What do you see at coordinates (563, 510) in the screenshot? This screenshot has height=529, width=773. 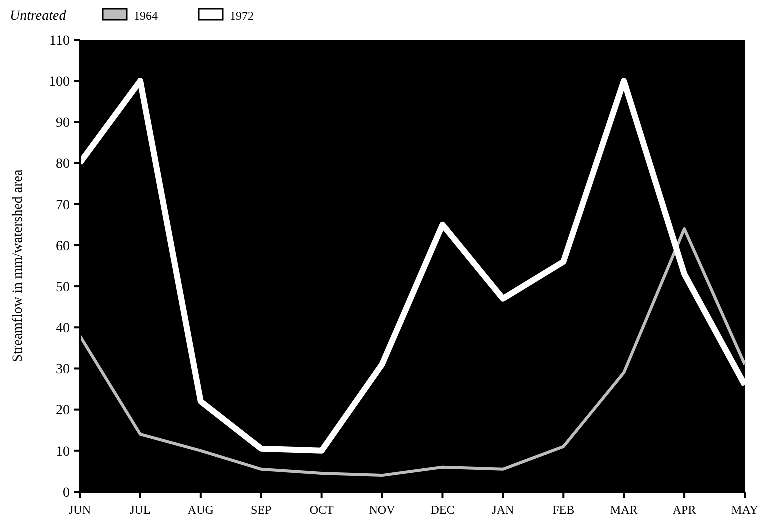 I see `x-tick-label: FEB` at bounding box center [563, 510].